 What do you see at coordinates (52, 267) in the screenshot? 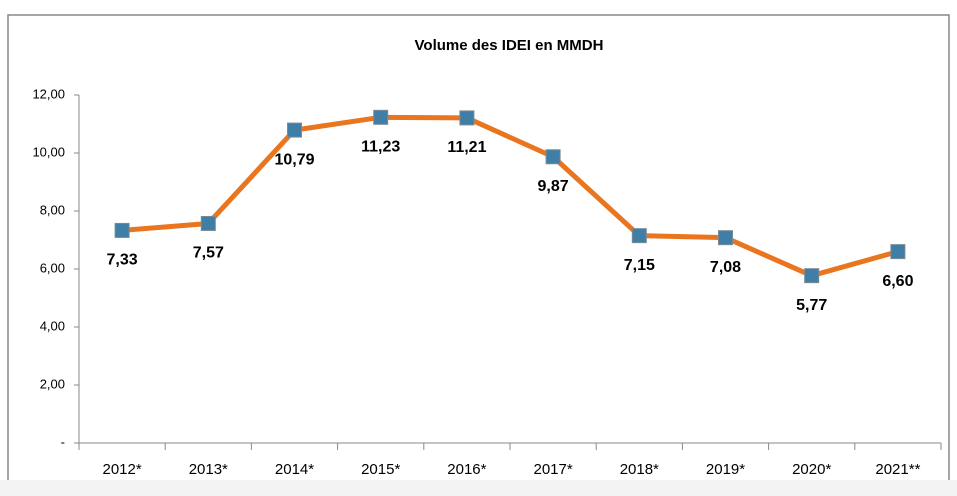
I see `y-tick-label: 6,00` at bounding box center [52, 267].